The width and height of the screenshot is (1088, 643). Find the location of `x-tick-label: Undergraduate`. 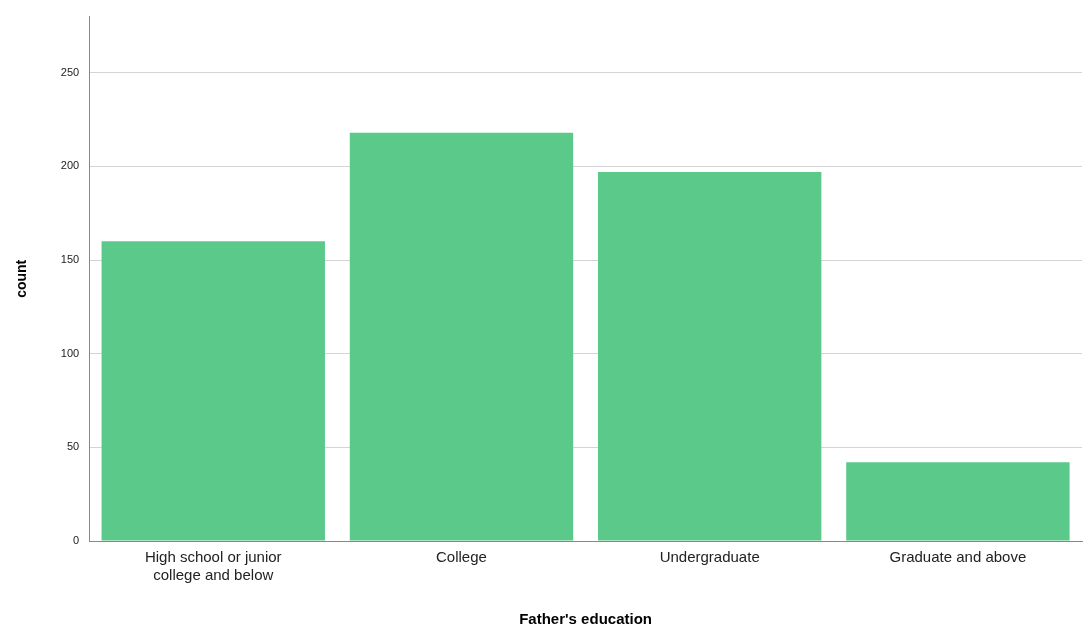

x-tick-label: Undergraduate is located at coordinates (709, 557).